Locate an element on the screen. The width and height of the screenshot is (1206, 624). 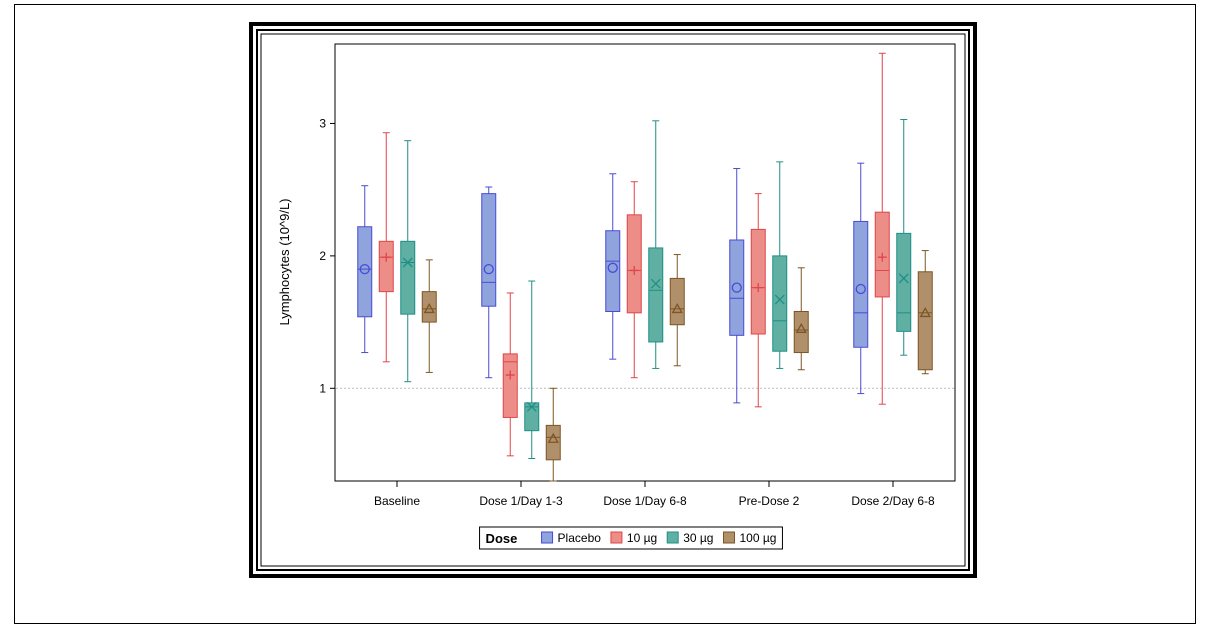
legend: Dose Placebo 10 µg 30 µg 100 µg is located at coordinates (631, 538).